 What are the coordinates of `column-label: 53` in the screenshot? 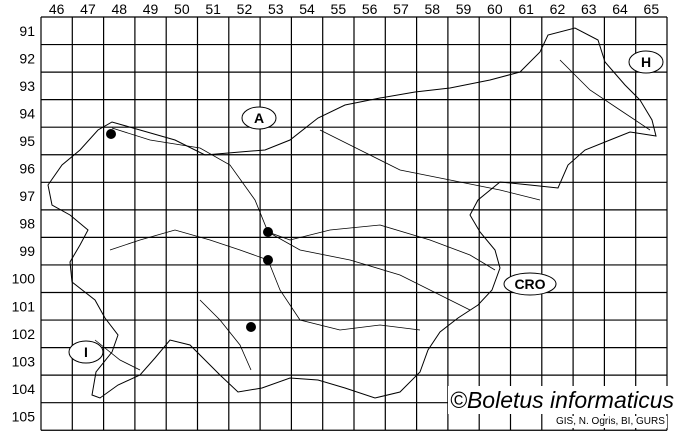 It's located at (276, 9).